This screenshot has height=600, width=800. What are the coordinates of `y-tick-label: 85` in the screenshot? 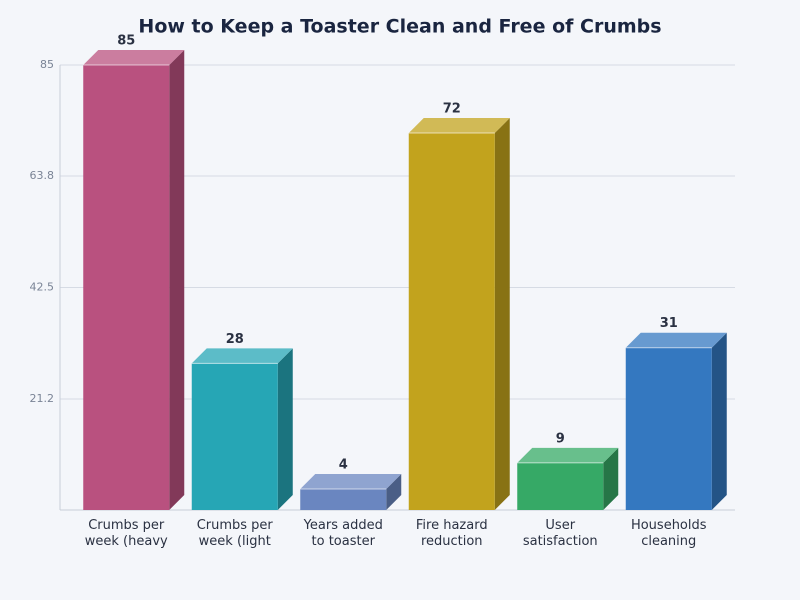 It's located at (47, 64).